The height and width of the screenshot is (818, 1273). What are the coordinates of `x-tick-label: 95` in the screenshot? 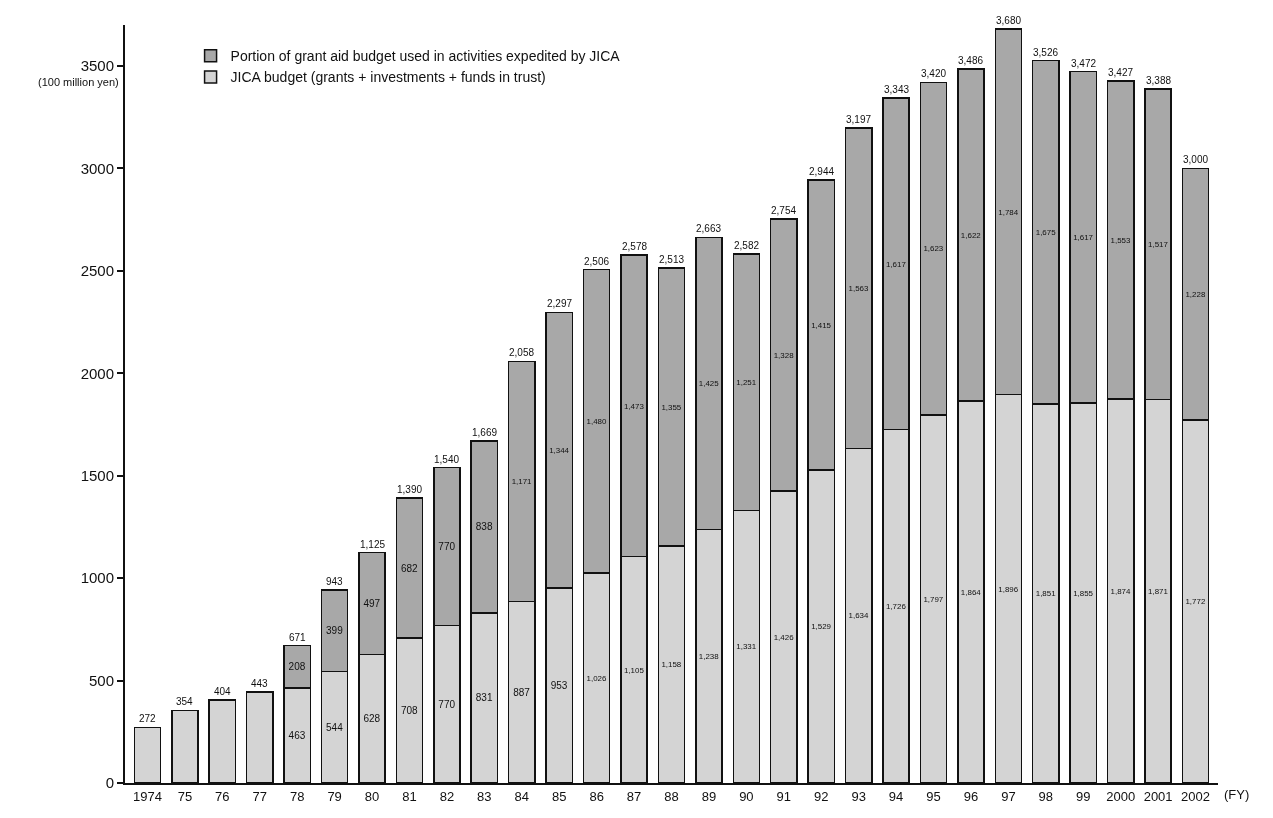 It's located at (933, 796).